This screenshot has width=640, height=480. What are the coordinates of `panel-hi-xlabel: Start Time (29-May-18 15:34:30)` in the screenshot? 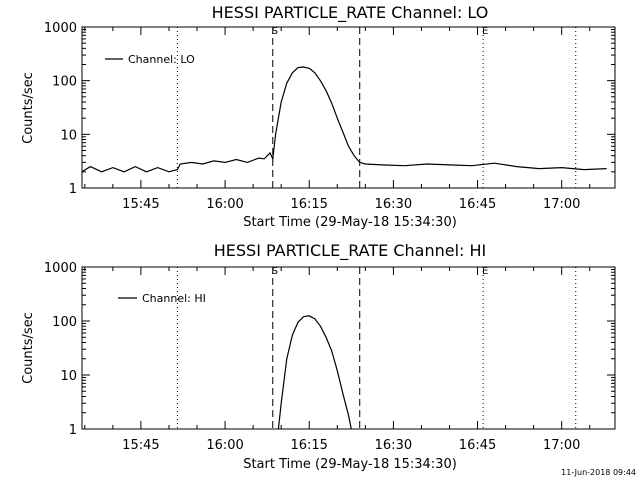 It's located at (350, 464).